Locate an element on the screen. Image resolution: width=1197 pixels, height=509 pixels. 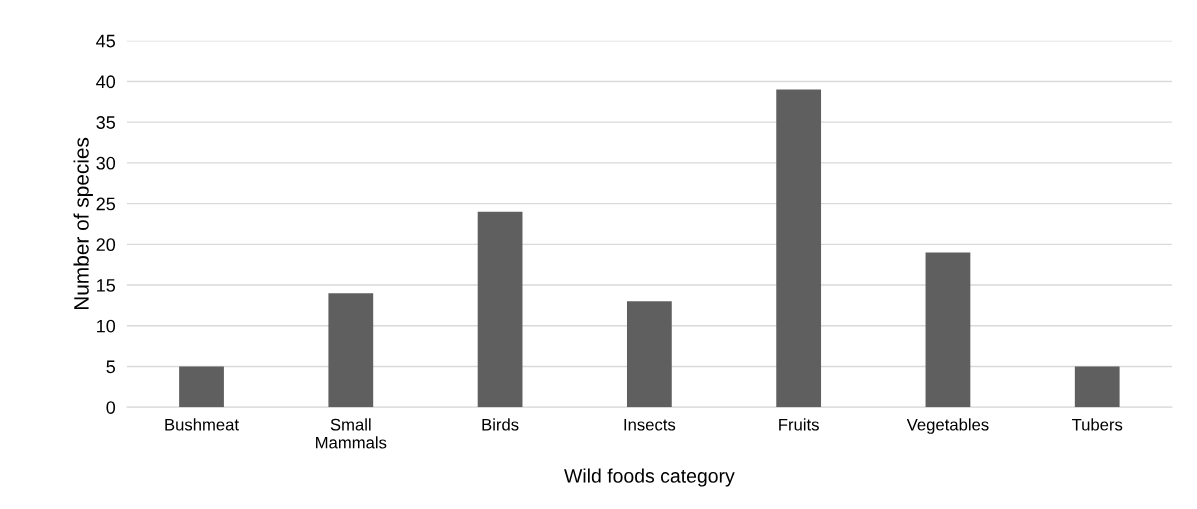
y-tick-label: 15 is located at coordinates (106, 285).